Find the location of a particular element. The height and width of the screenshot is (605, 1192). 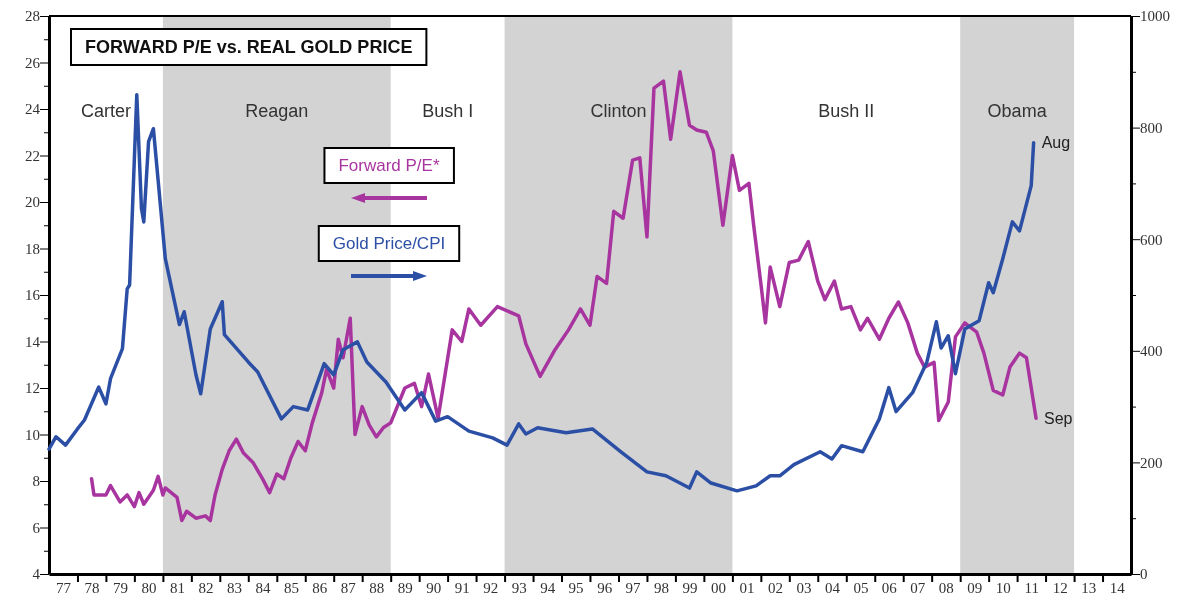

x-tick-label: 05 is located at coordinates (861, 587).